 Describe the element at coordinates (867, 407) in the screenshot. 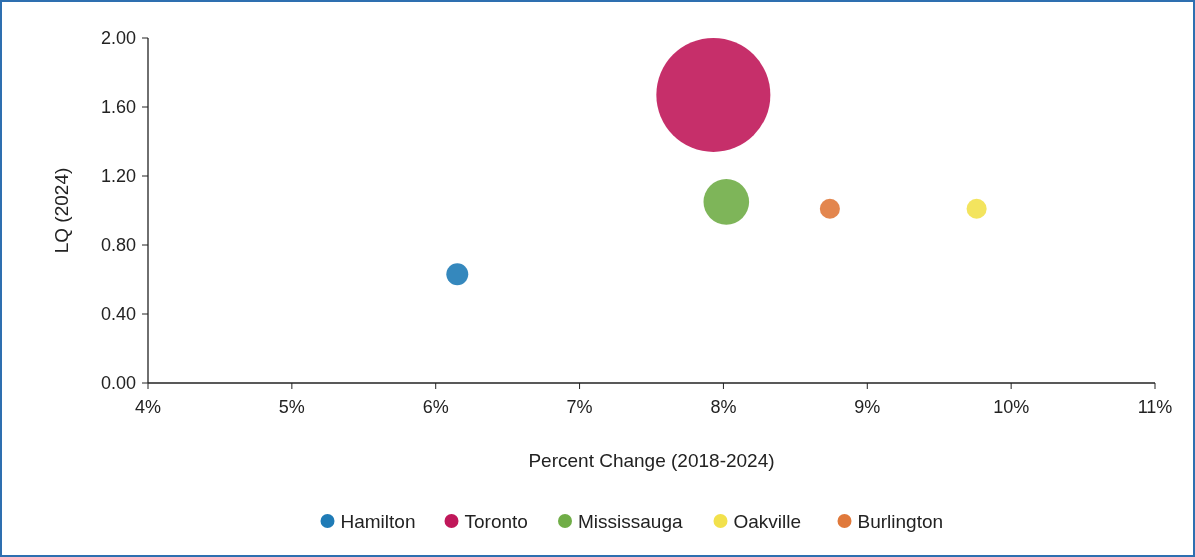

I see `x-tick-label: 9%` at that location.